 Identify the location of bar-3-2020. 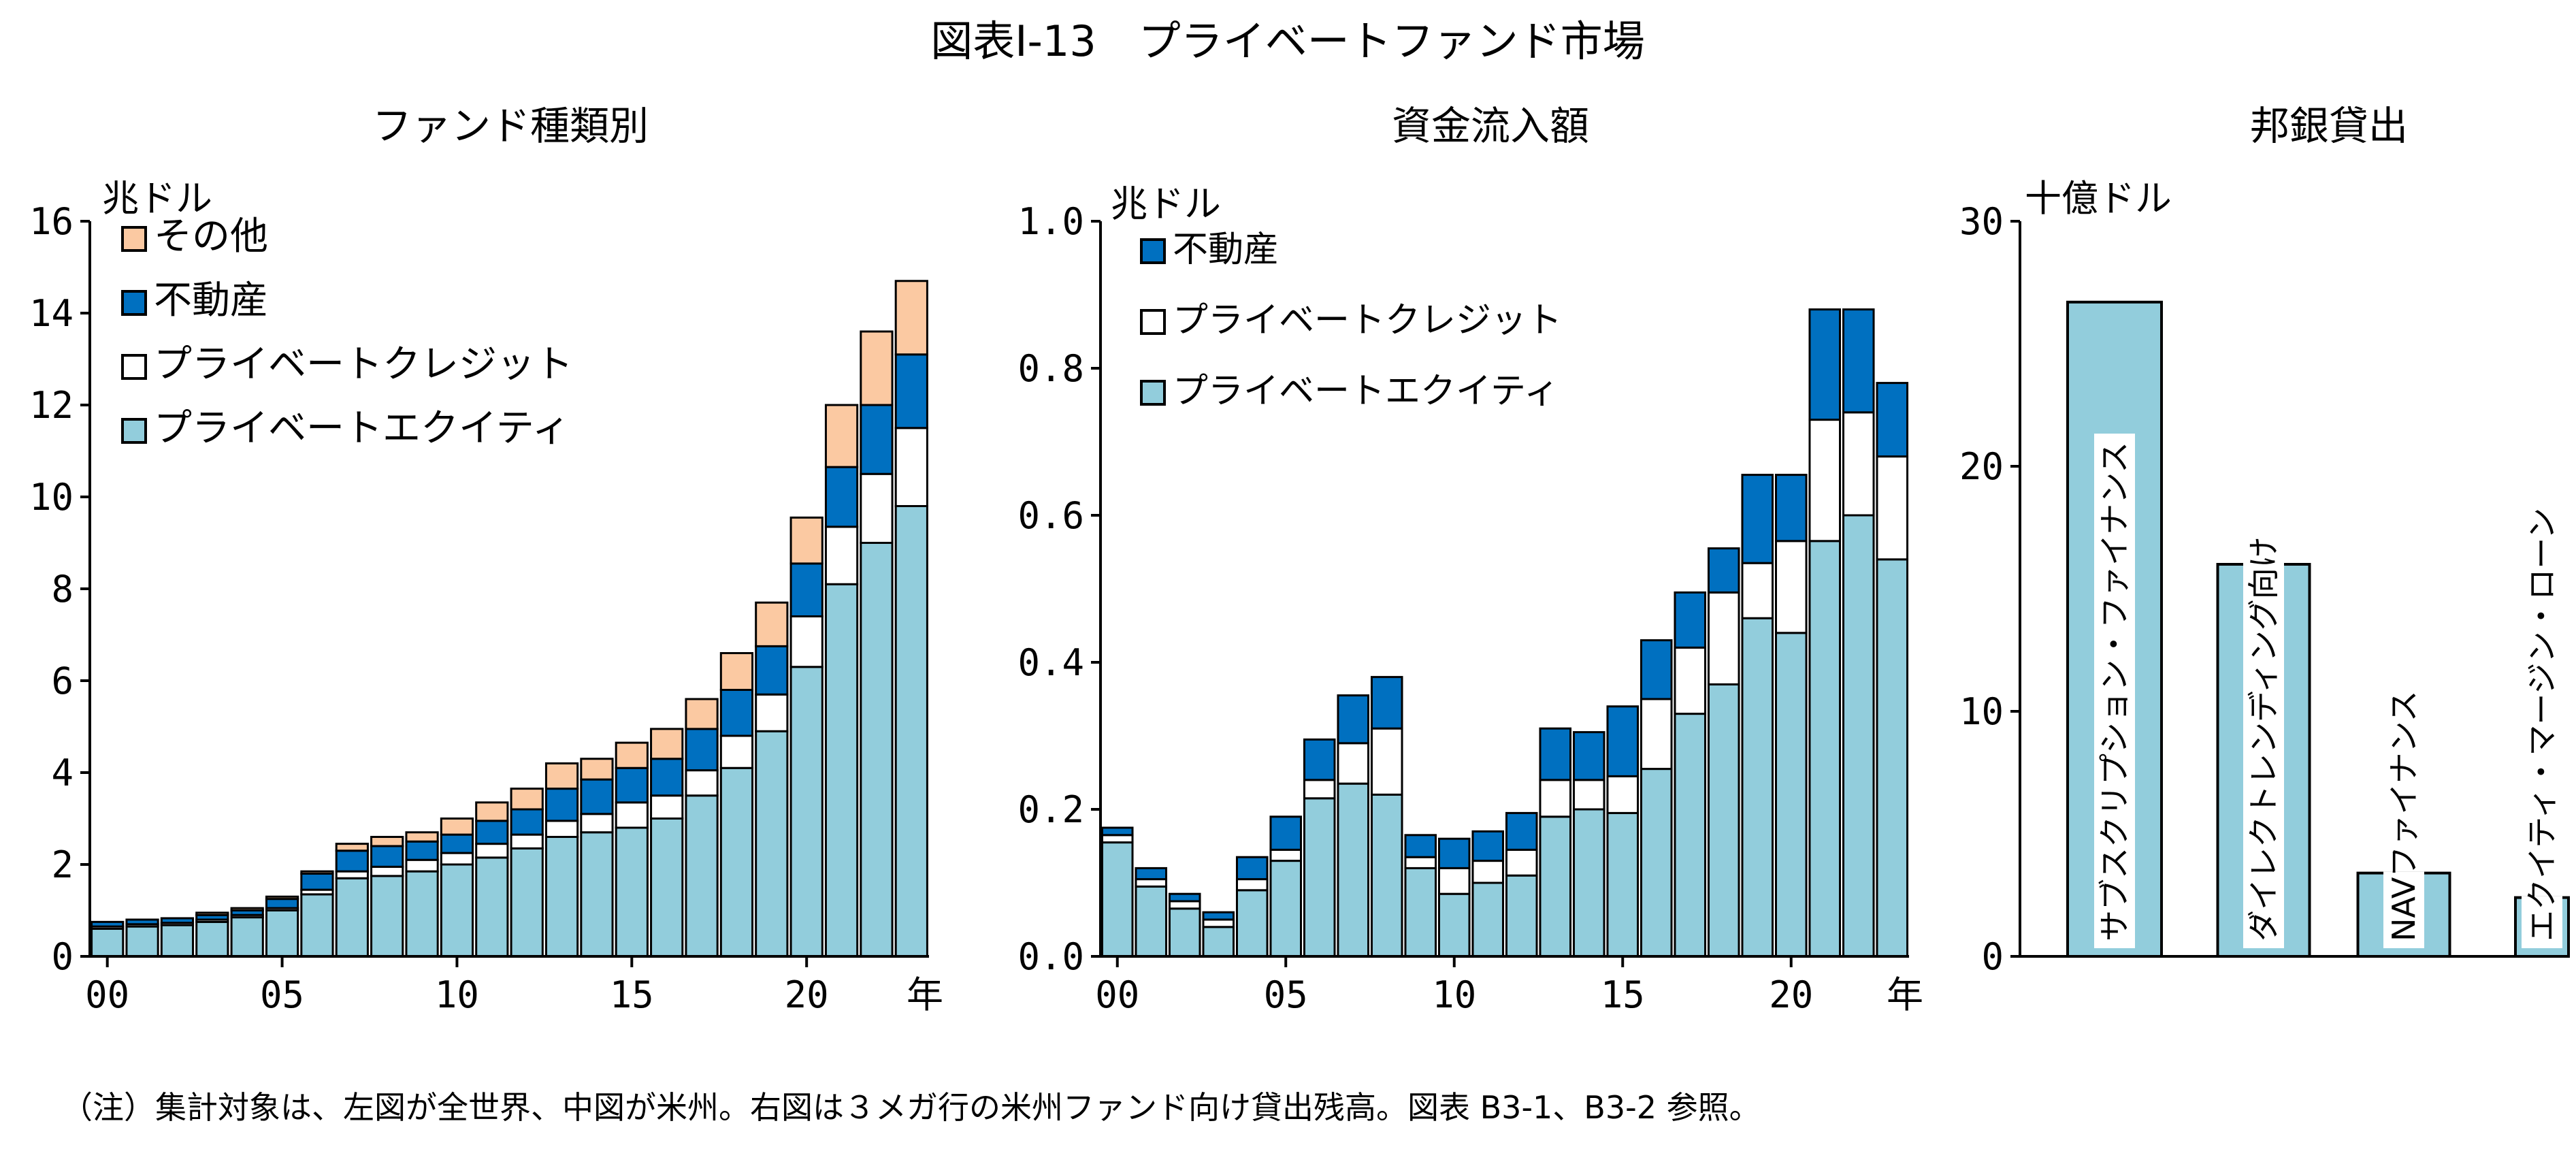
(1791, 508).